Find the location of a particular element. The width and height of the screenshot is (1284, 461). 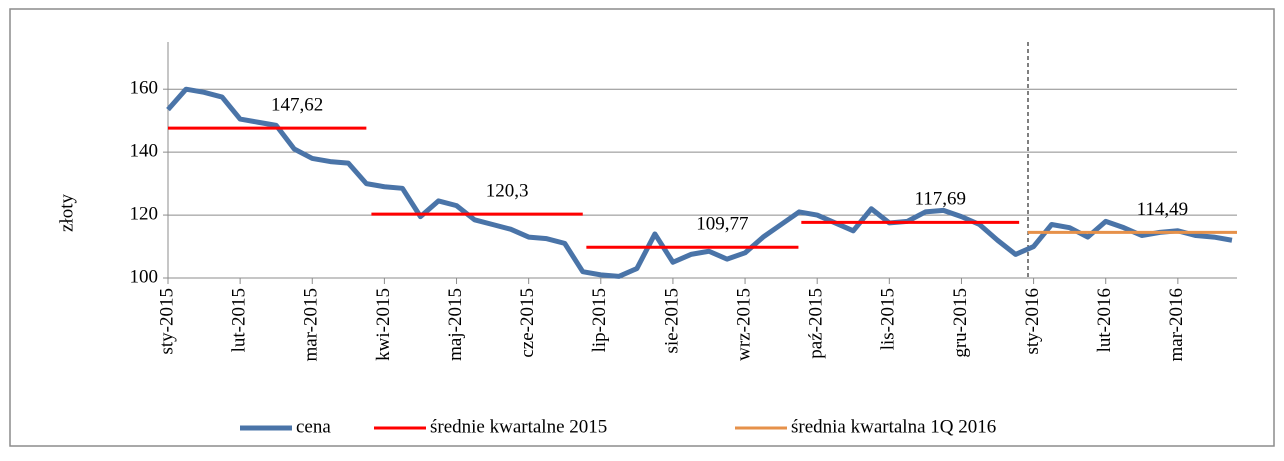

x-tick-label: sty-2016 is located at coordinates (1032, 321).